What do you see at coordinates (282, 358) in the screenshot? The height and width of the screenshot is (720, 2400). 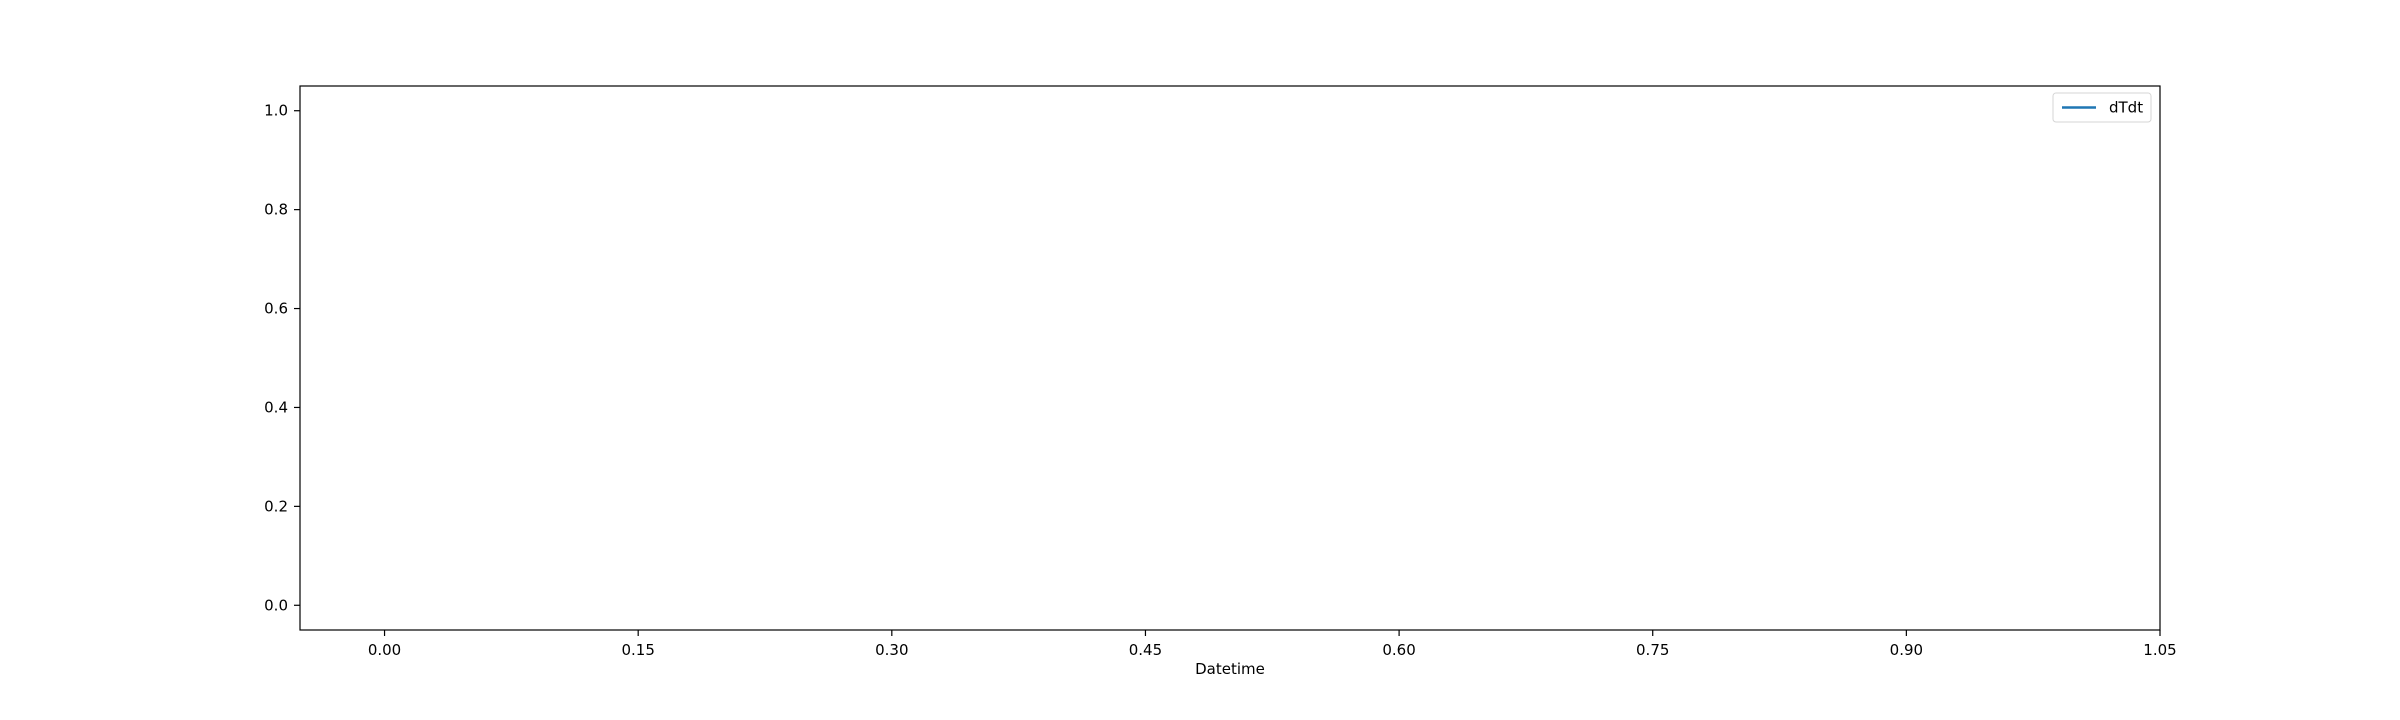 I see `y-axis: 0.0 0.2 0.4 0.6 0.8 1.0` at bounding box center [282, 358].